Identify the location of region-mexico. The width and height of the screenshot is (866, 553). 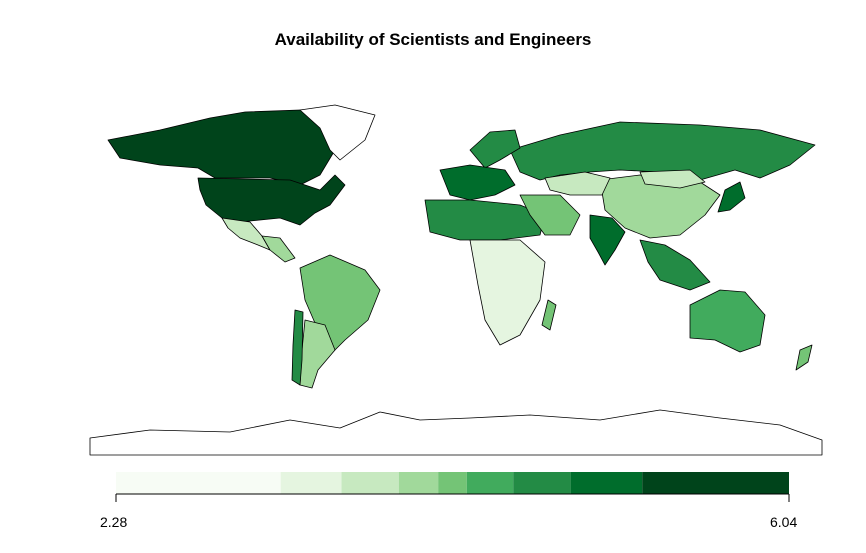
(246, 234).